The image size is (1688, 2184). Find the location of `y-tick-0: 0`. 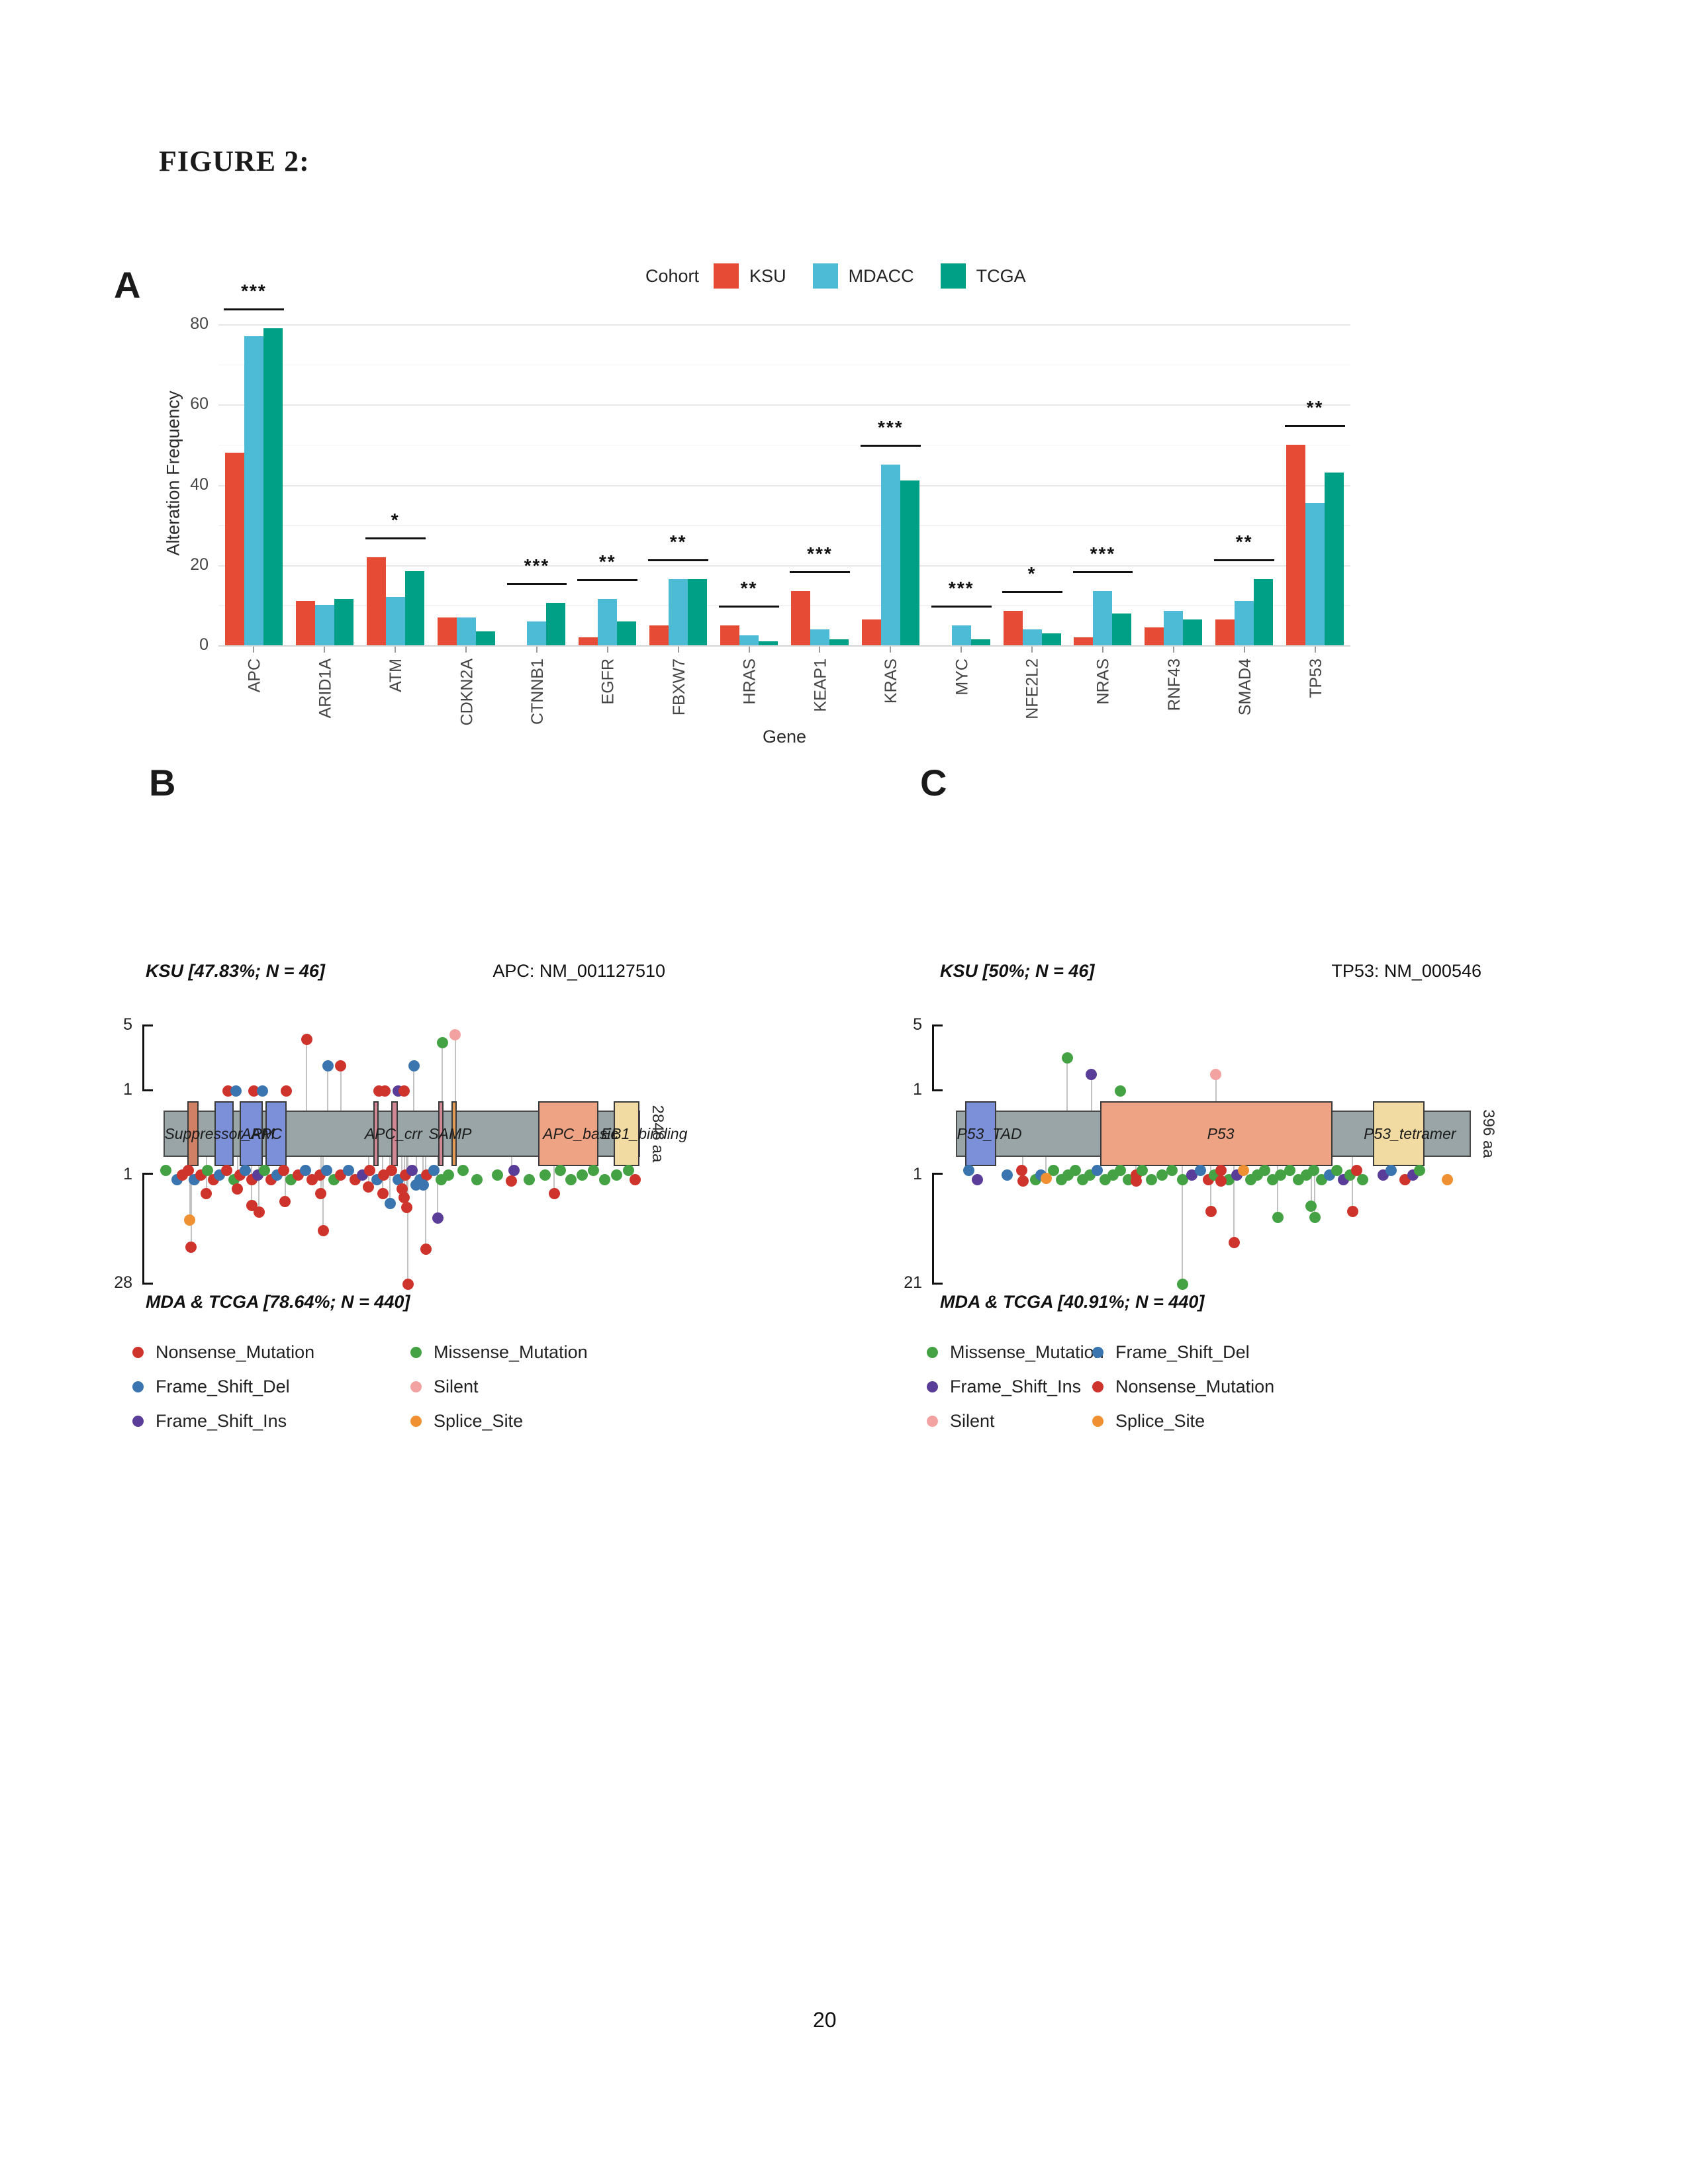

y-tick-0: 0 is located at coordinates (204, 644).